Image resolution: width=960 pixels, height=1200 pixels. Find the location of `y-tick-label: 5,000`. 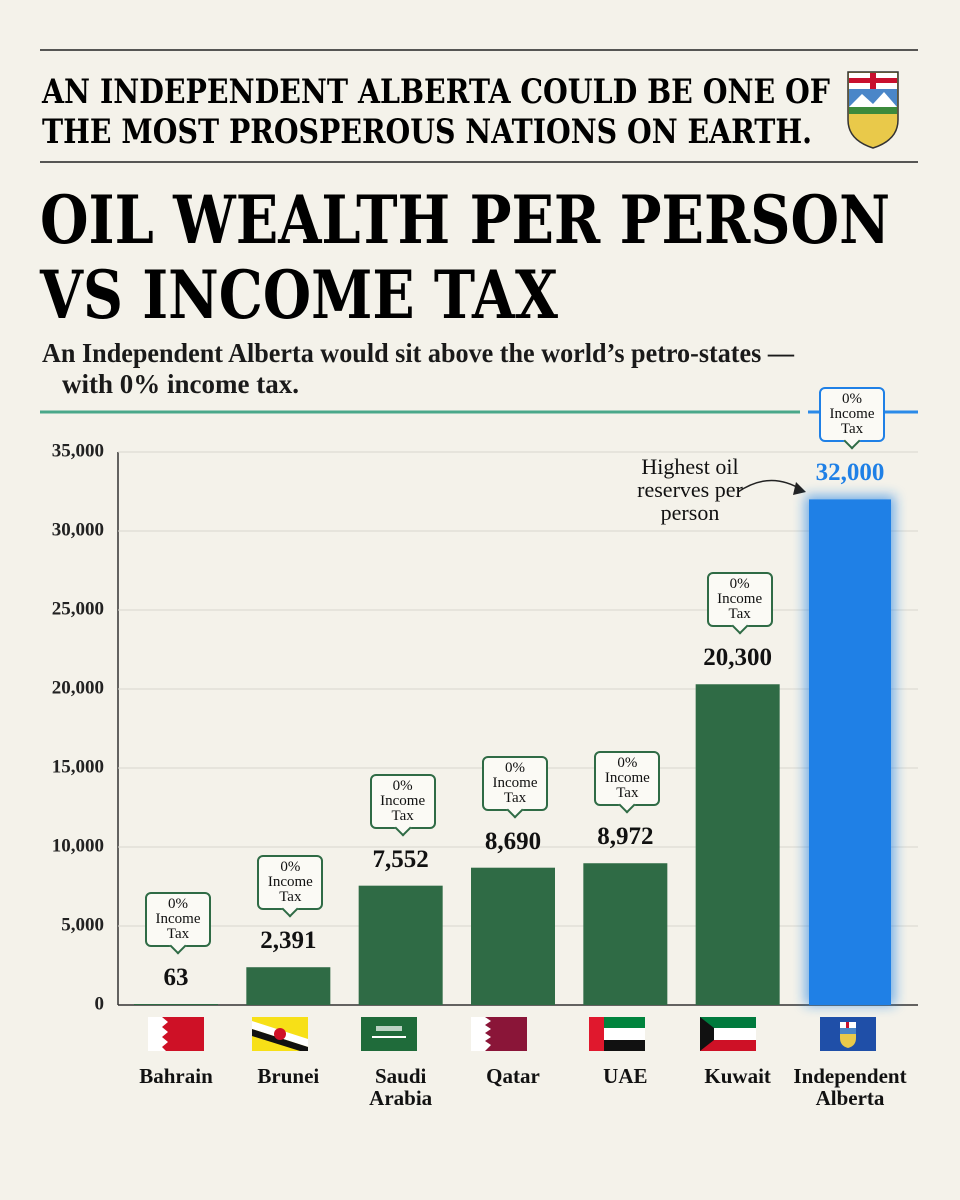

y-tick-label: 5,000 is located at coordinates (82, 924).